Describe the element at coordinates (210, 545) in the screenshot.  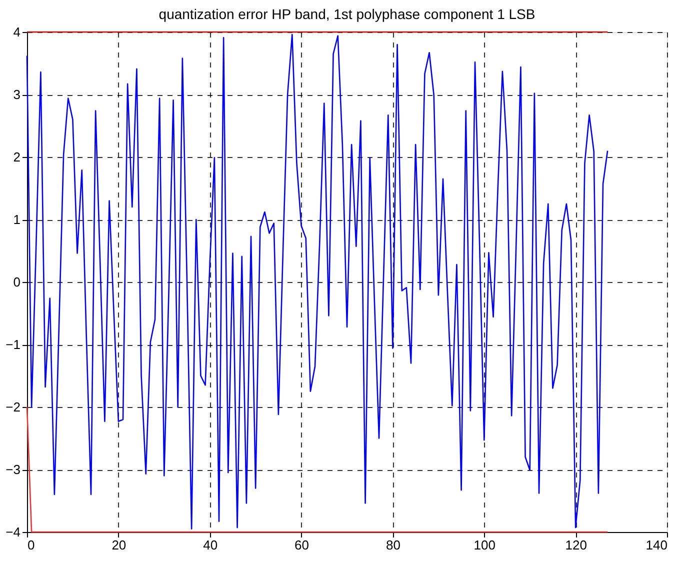
I see `x-tick-label: 40` at that location.